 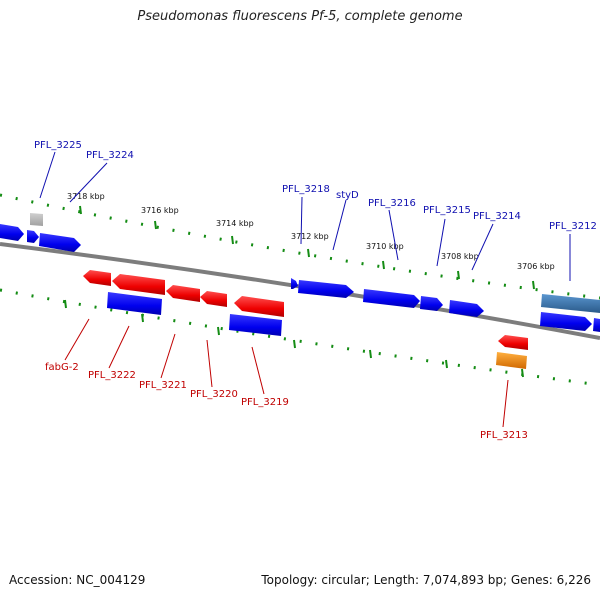 I want to click on gene-label: PFL_3215, so click(x=447, y=210).